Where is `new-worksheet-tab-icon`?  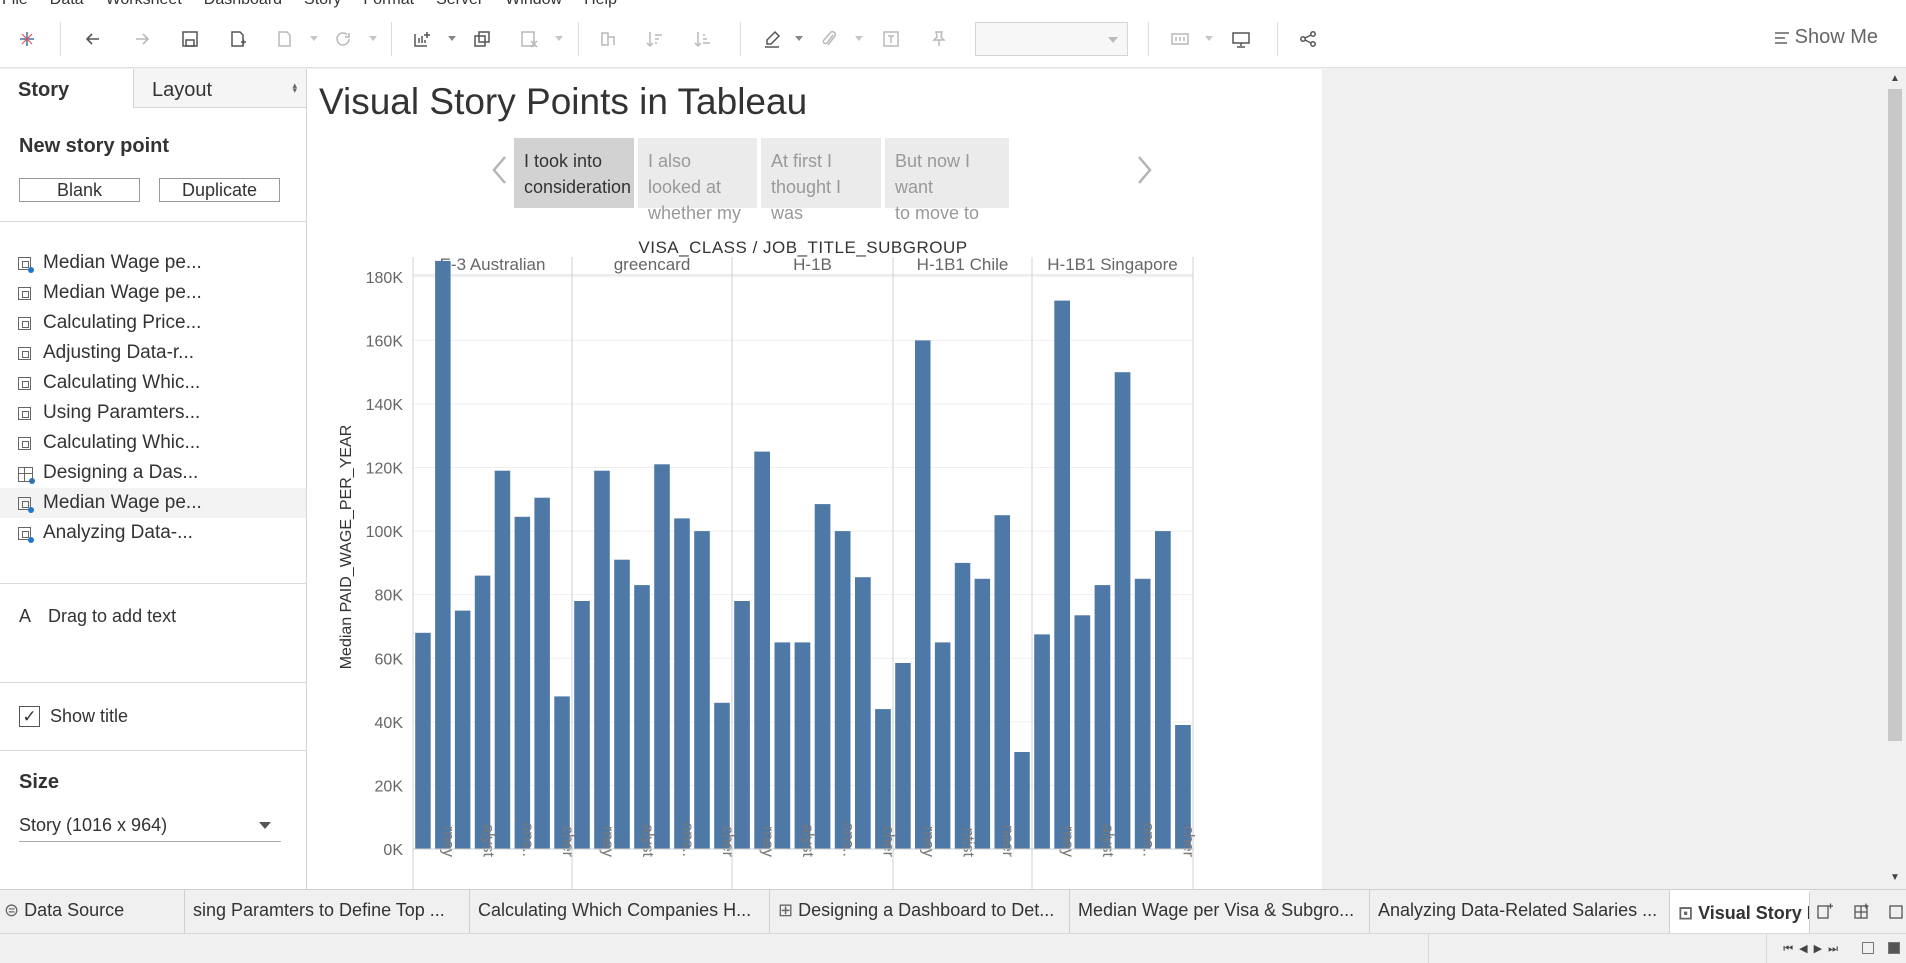
new-worksheet-tab-icon is located at coordinates (1825, 911).